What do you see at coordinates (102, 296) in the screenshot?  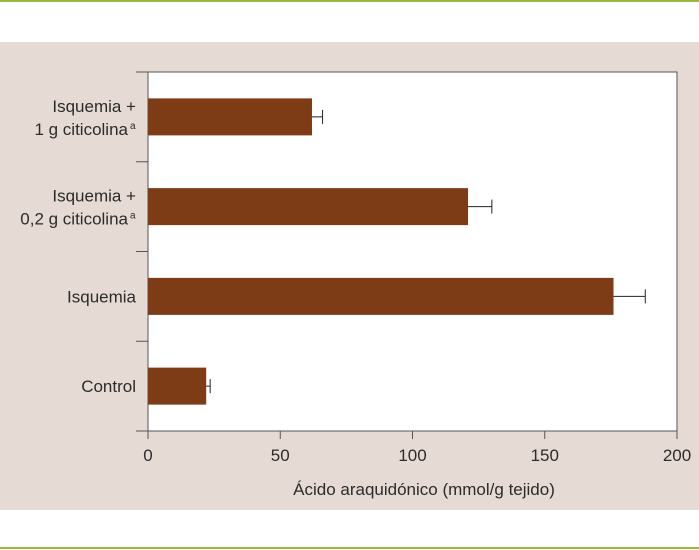 I see `category-label: Isquemia` at bounding box center [102, 296].